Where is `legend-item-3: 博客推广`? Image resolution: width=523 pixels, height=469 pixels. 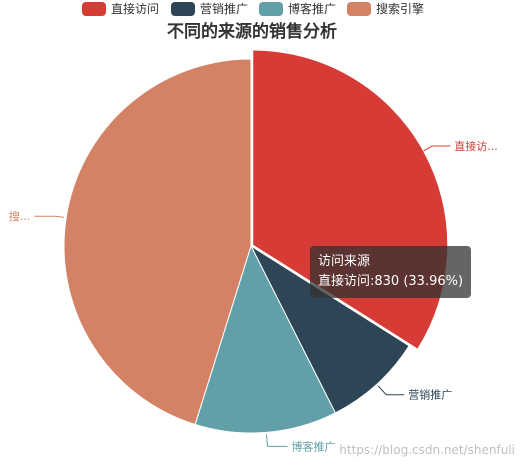 legend-item-3: 博客推广 is located at coordinates (297, 8).